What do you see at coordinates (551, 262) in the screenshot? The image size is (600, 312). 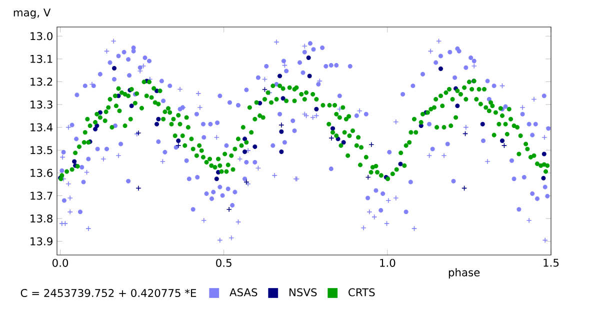 I see `x-tick-label: 1.5` at bounding box center [551, 262].